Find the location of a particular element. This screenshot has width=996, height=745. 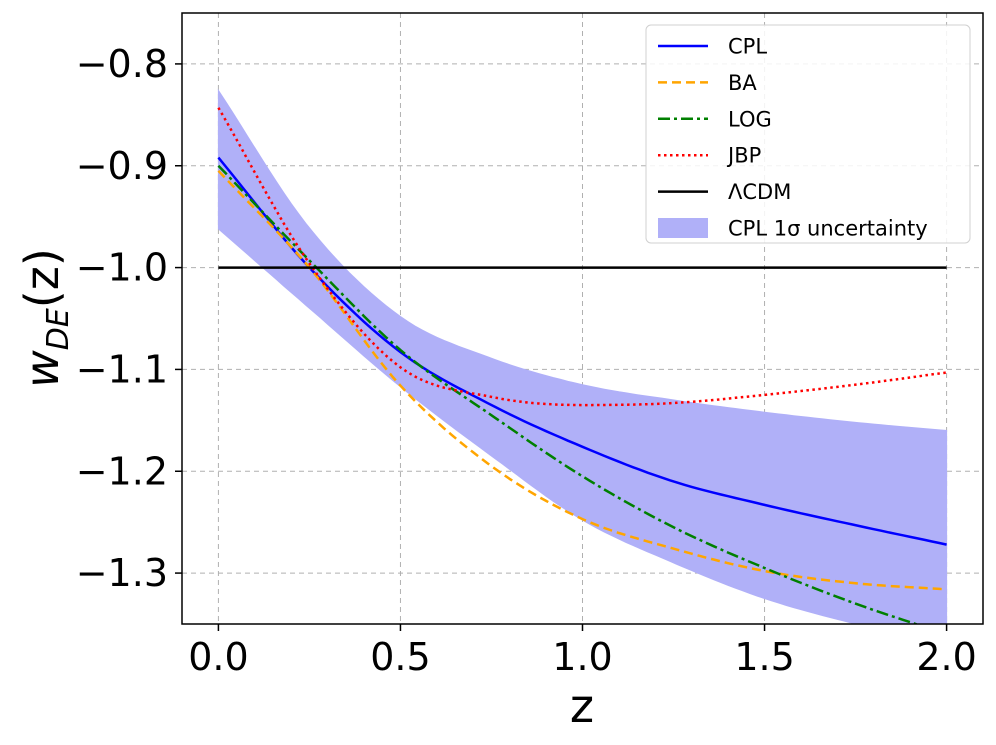

x-tick-label: 0.5 is located at coordinates (400, 657).